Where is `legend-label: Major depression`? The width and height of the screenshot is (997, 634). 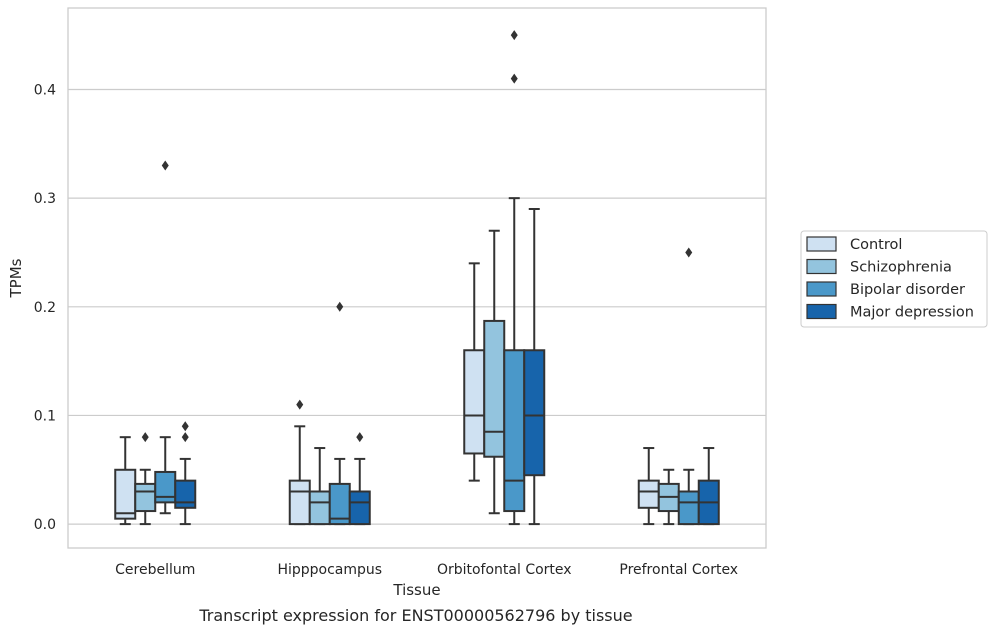
legend-label: Major depression is located at coordinates (912, 313).